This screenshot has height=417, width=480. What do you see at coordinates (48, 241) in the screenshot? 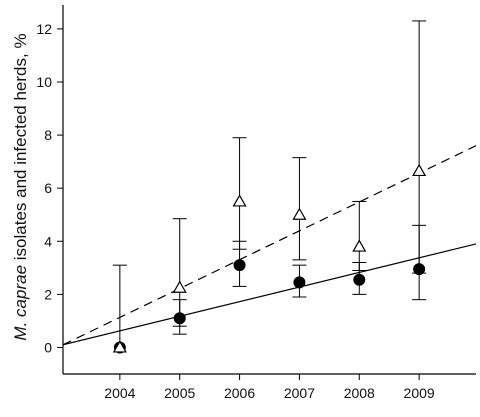
I see `y-tick-label-4: 4` at bounding box center [48, 241].